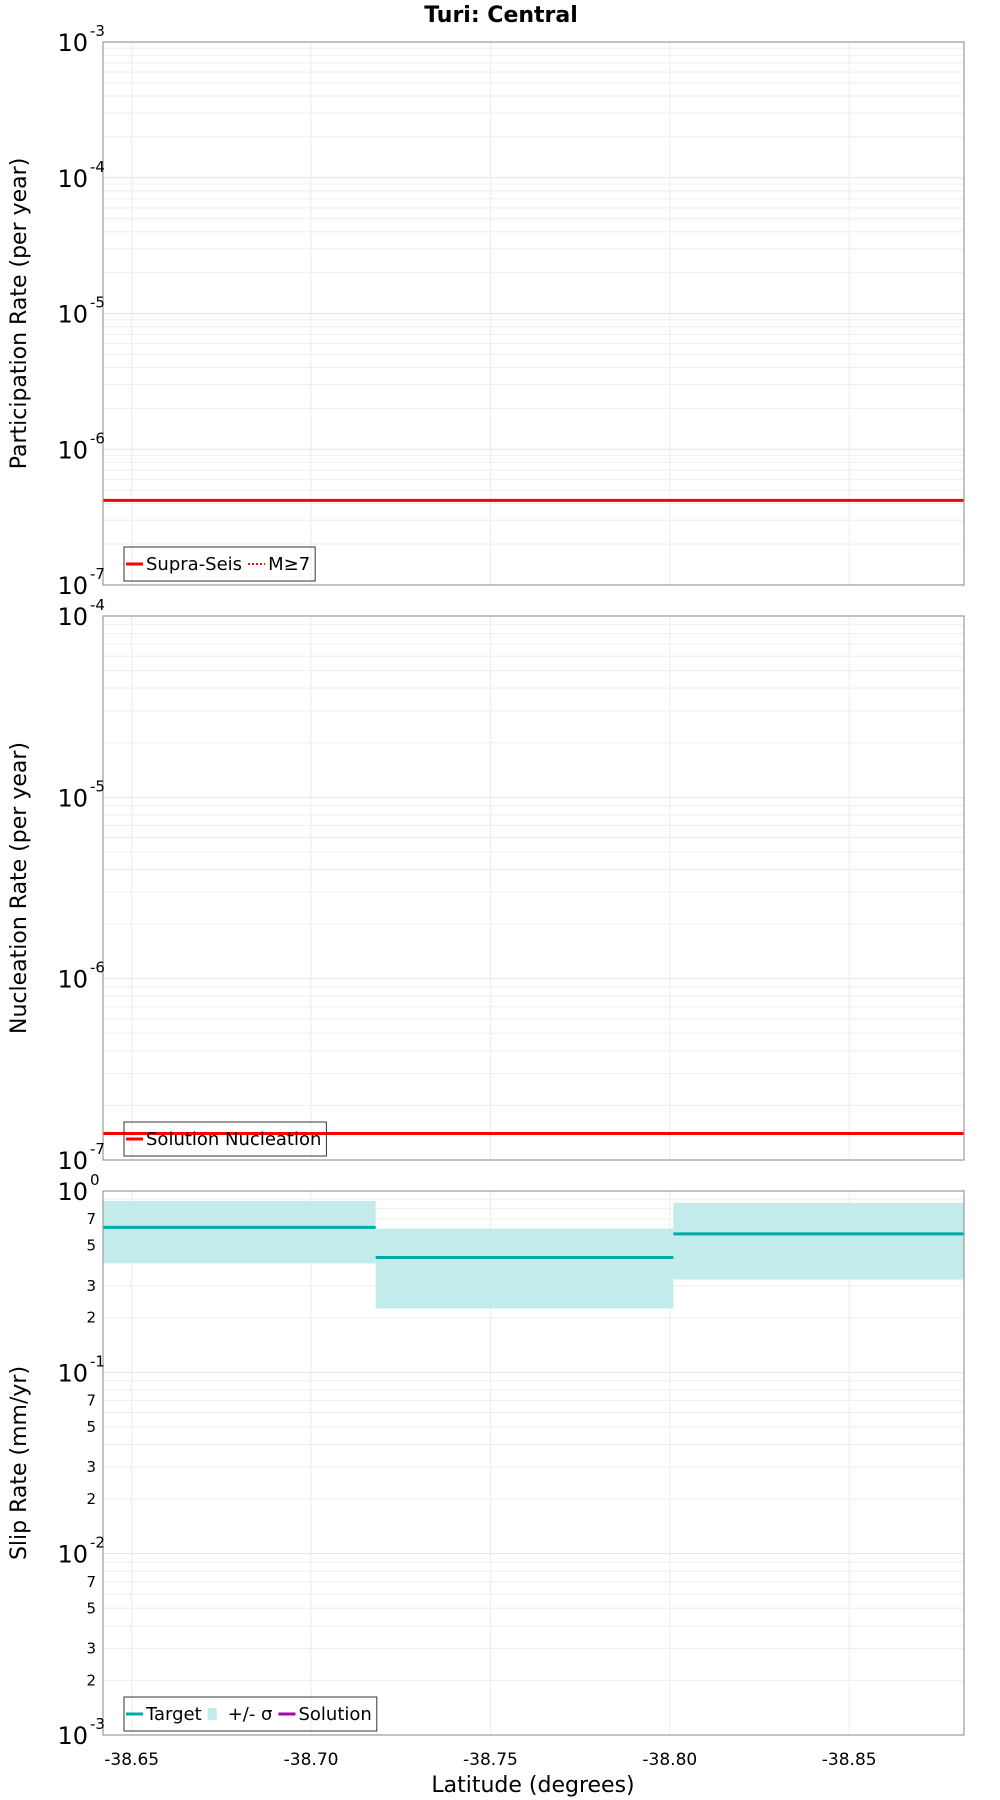  I want to click on x-tick-label: -38.70, so click(311, 1760).